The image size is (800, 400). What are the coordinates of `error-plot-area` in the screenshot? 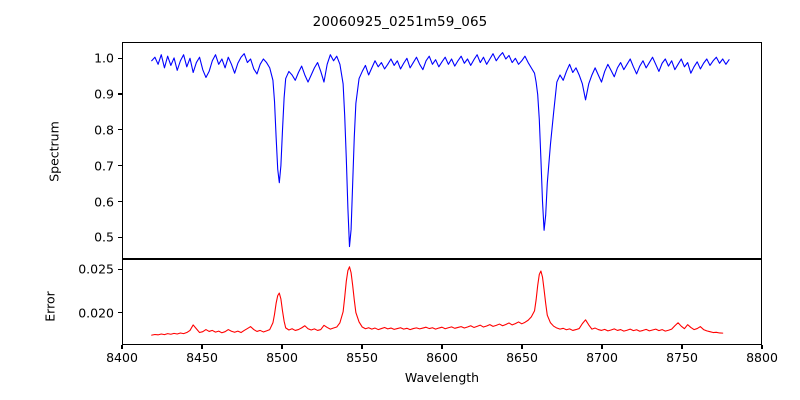 It's located at (437, 301).